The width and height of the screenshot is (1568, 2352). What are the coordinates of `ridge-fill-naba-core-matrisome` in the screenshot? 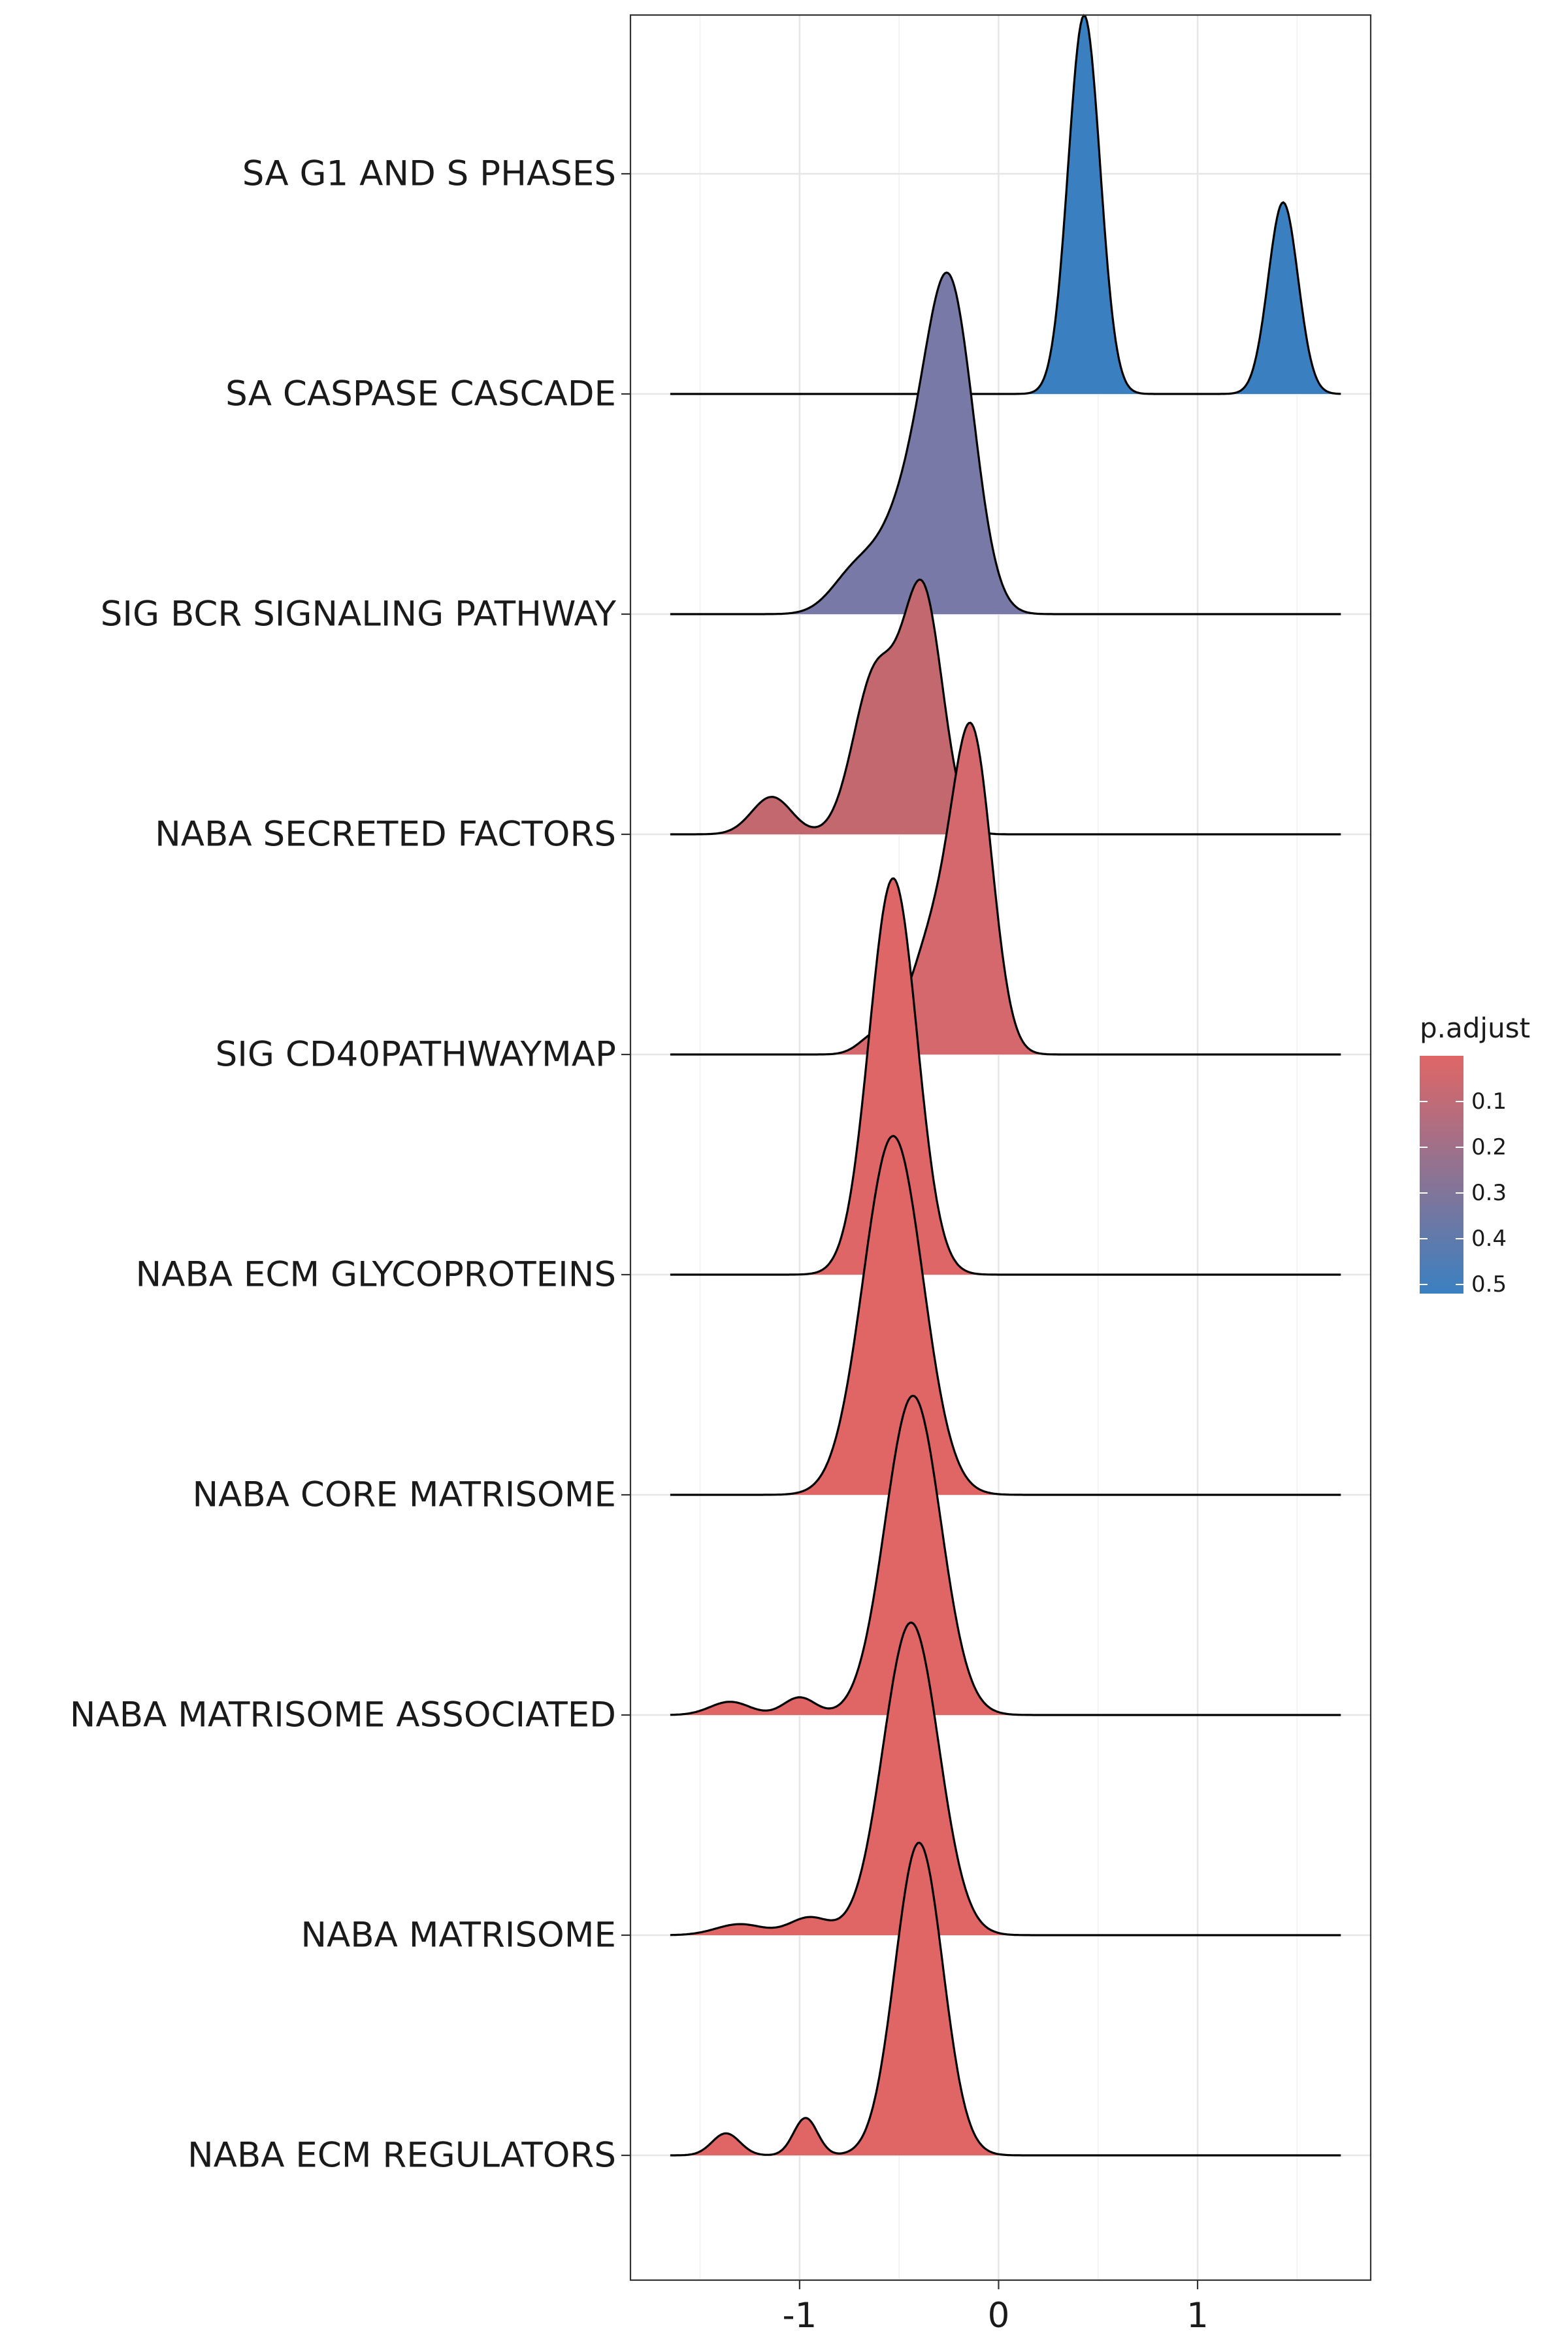 It's located at (1005, 1315).